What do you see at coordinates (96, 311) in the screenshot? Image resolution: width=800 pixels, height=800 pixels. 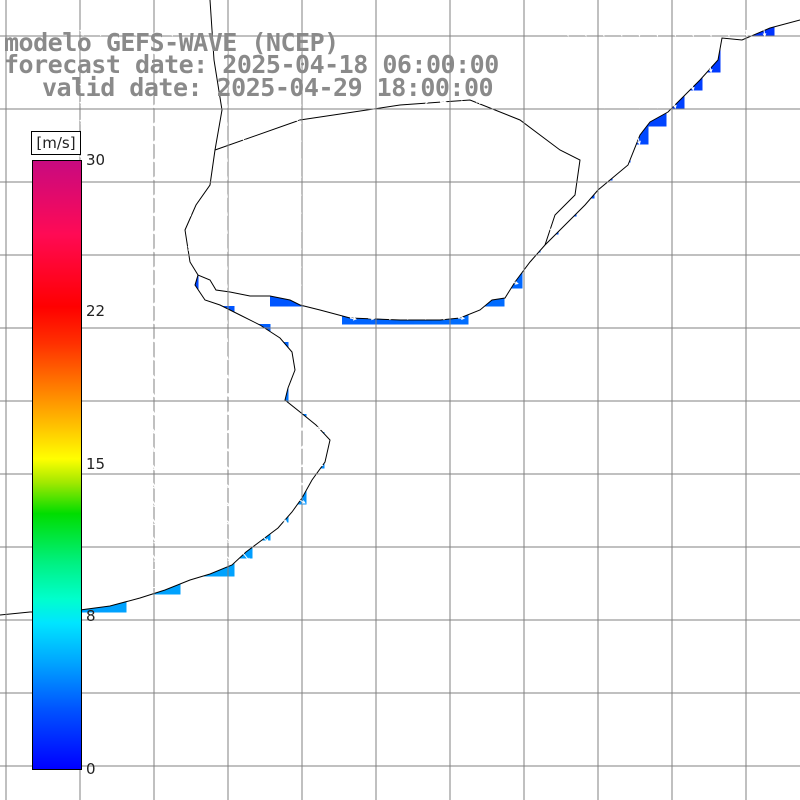 I see `colorbar-tick-22: 22` at bounding box center [96, 311].